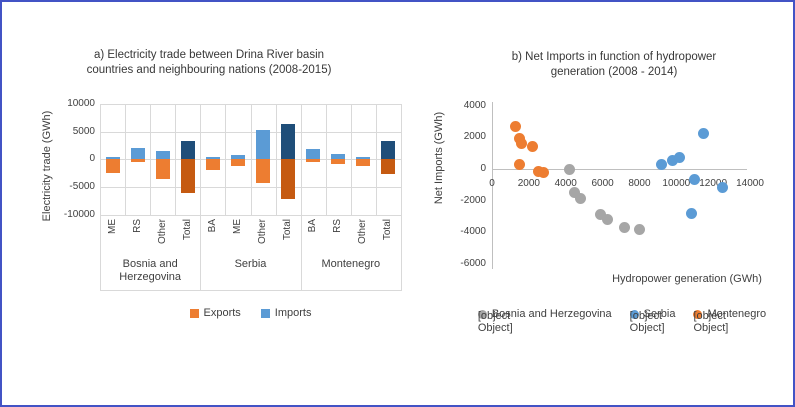 The height and width of the screenshot is (407, 795). Describe the element at coordinates (711, 321) in the screenshot. I see `legend-swatch: [object Object]` at that location.